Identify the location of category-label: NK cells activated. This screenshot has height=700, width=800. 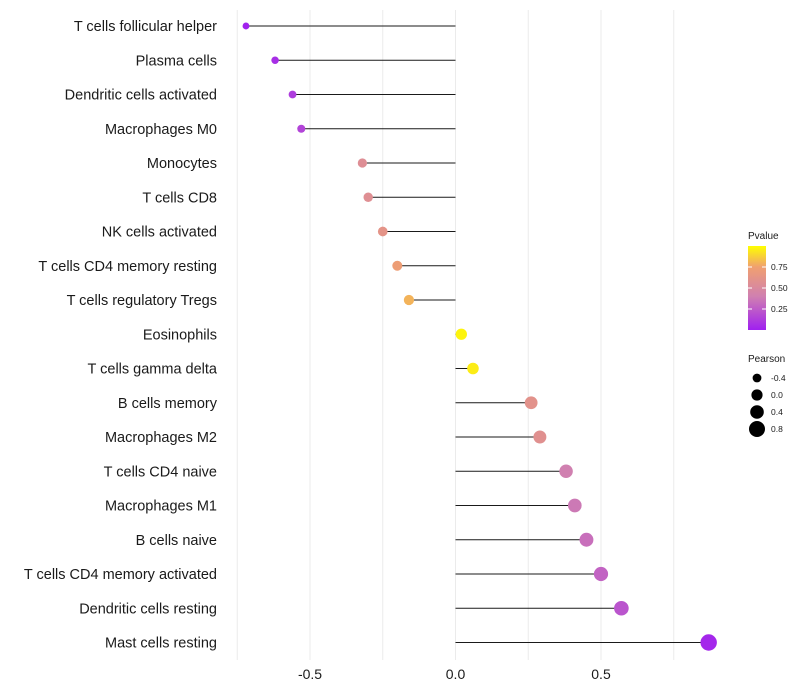
(159, 233).